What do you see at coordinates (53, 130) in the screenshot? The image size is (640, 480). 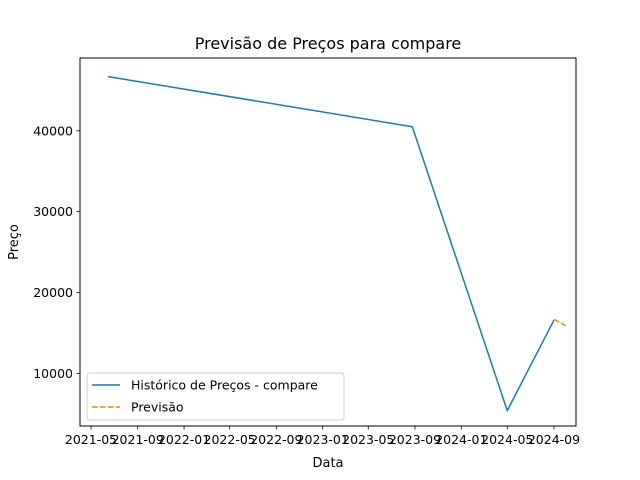 I see `y-tick-label: 40000` at bounding box center [53, 130].